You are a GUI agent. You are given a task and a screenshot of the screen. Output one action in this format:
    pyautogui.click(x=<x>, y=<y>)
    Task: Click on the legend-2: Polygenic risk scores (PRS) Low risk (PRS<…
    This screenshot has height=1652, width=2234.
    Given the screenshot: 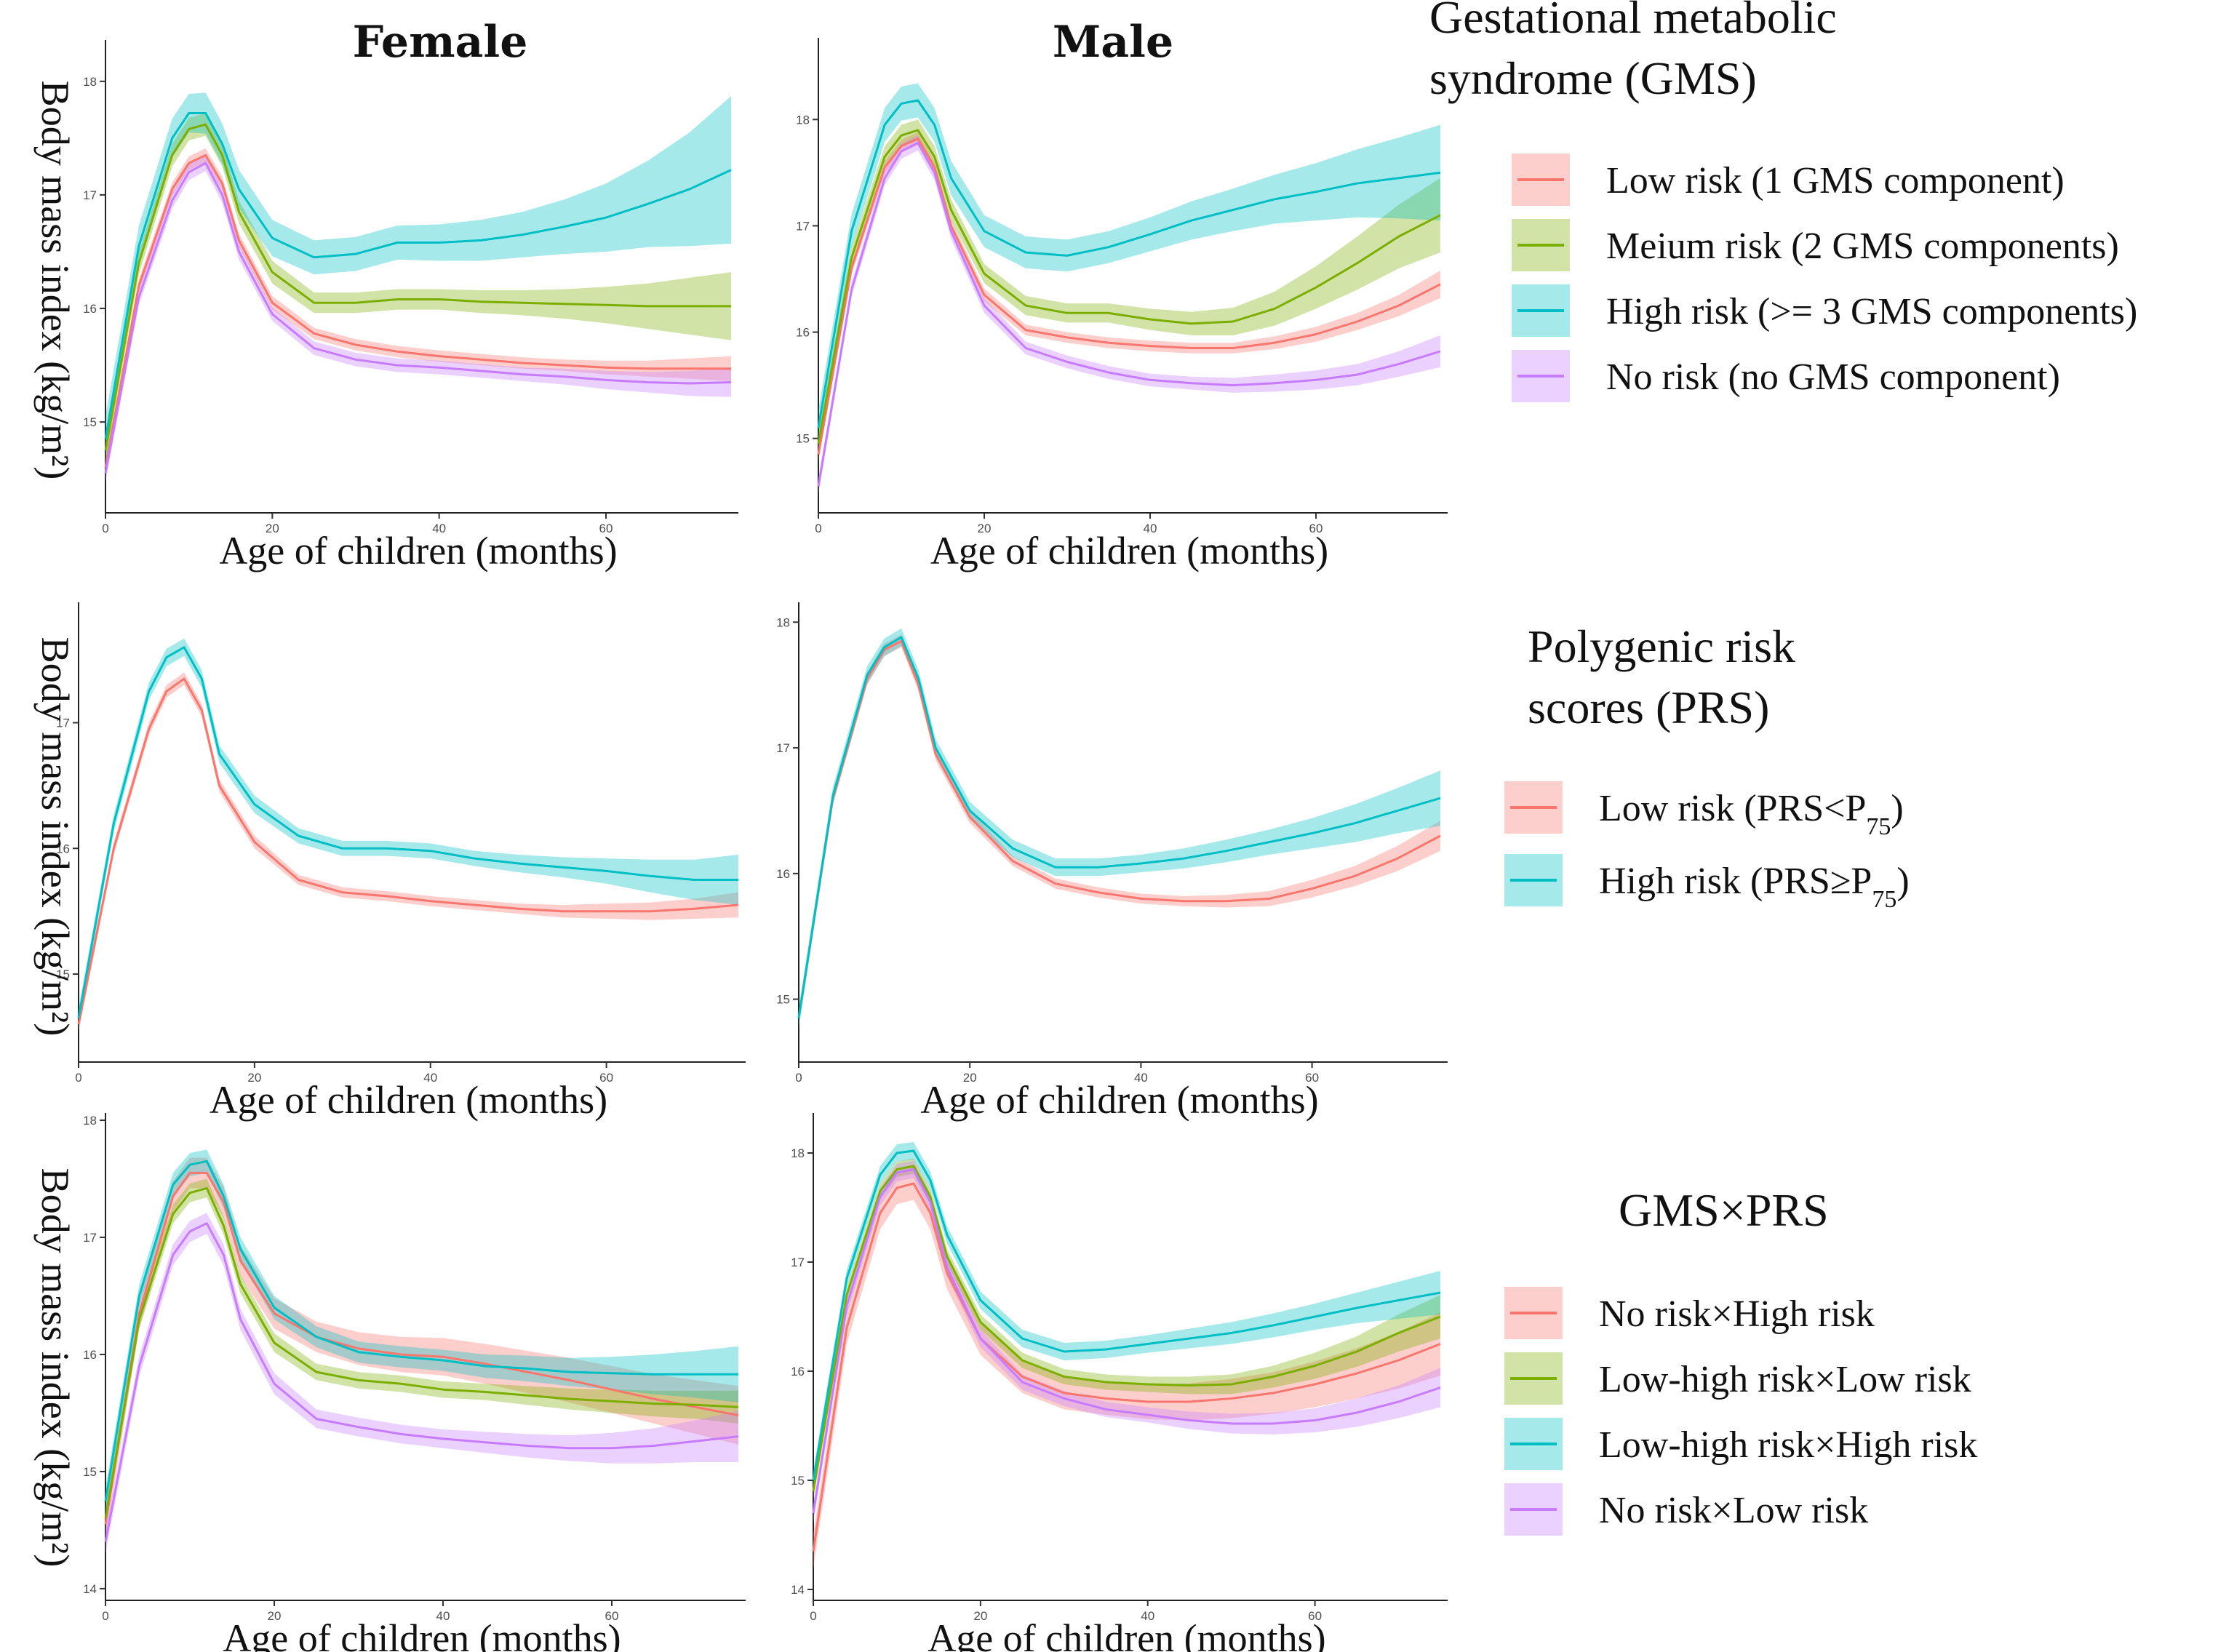 What is the action you would take?
    pyautogui.click(x=1707, y=767)
    